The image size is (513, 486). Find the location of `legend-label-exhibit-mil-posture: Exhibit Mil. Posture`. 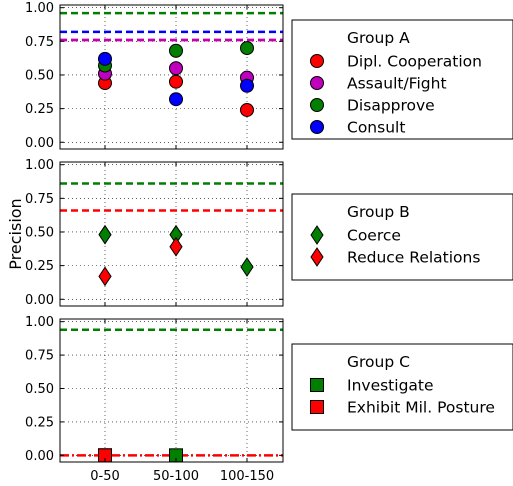

legend-label-exhibit-mil-posture: Exhibit Mil. Posture is located at coordinates (421, 408).